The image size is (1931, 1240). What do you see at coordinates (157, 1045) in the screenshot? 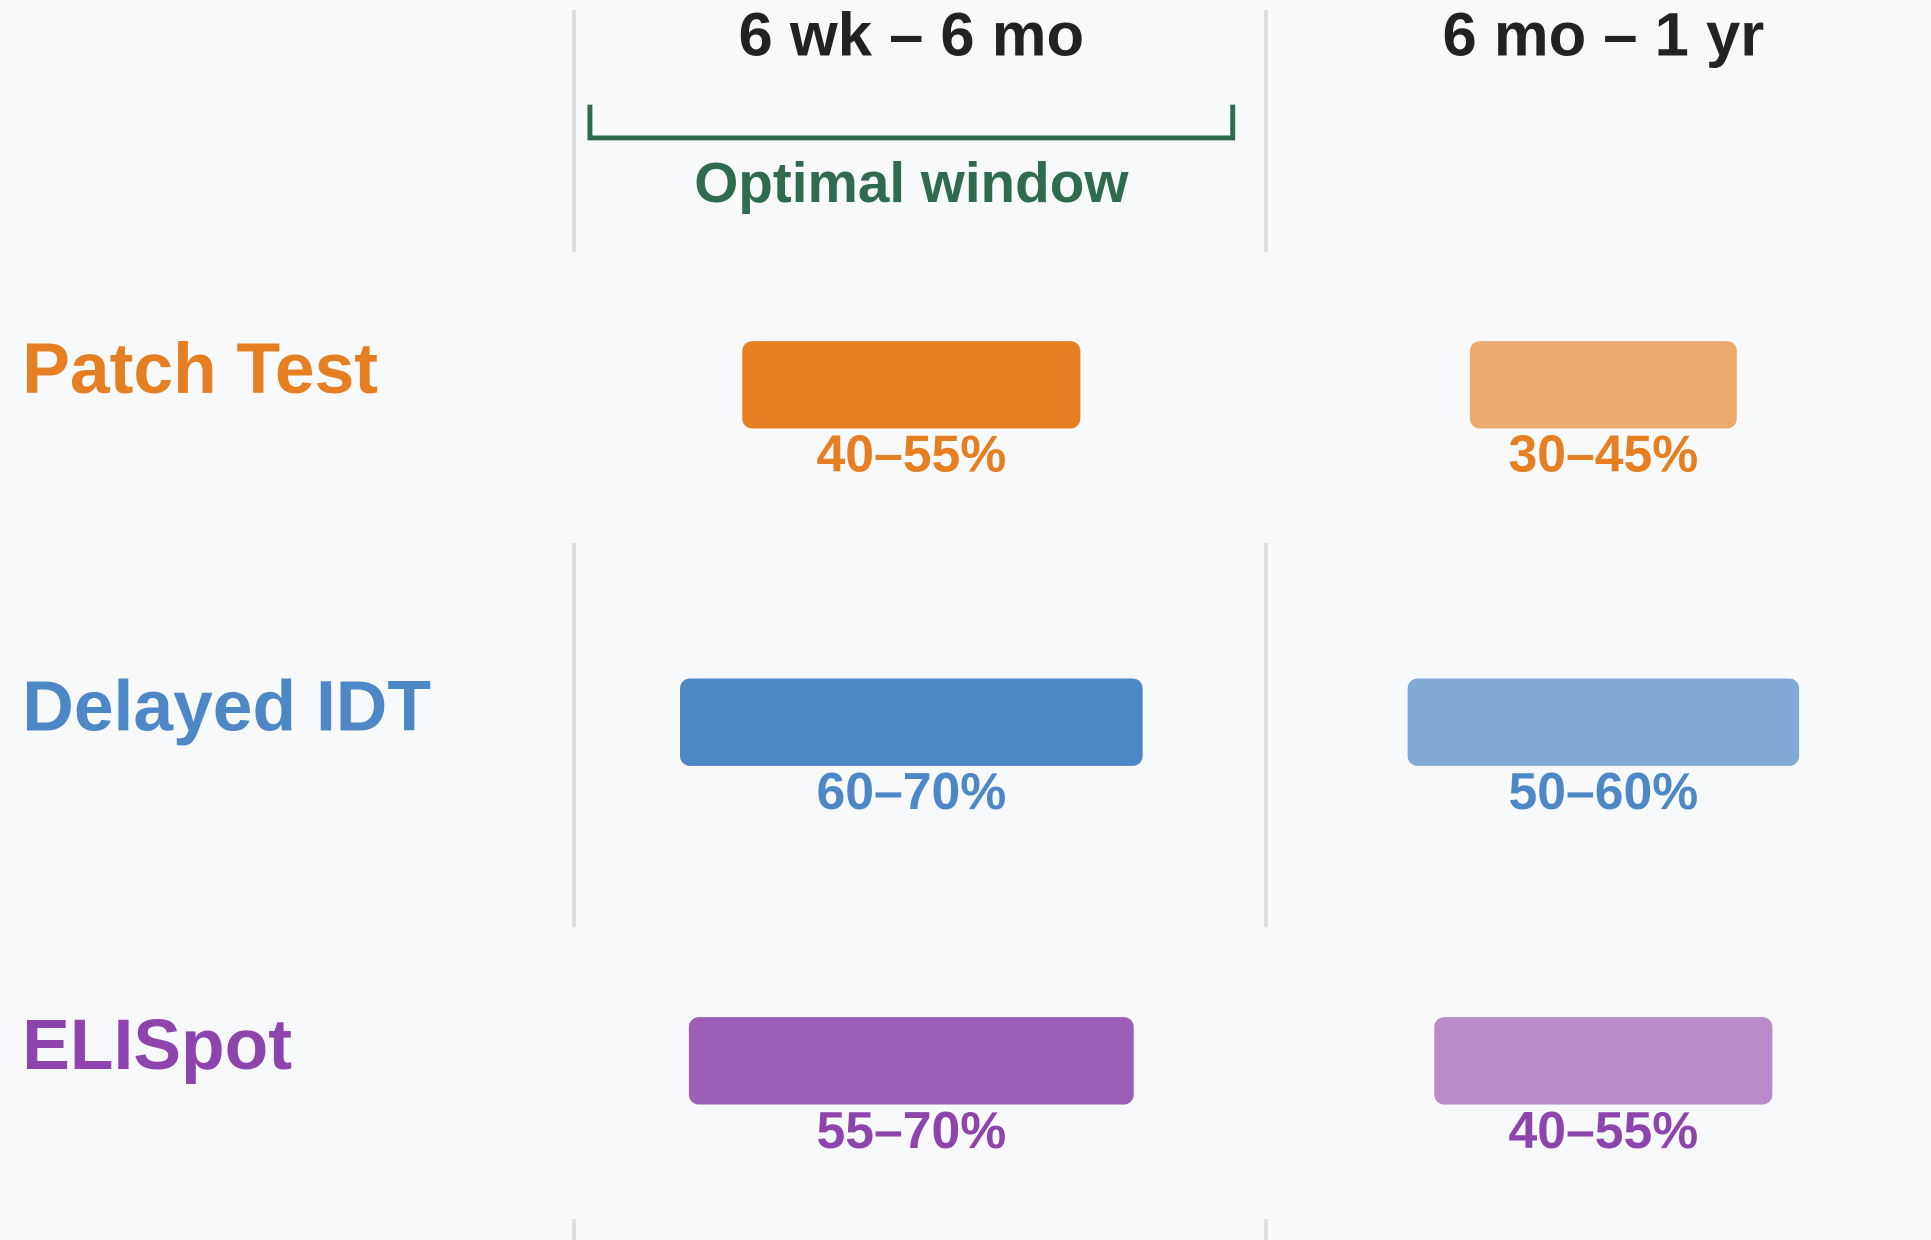
I see `row-label: ELISpot` at bounding box center [157, 1045].